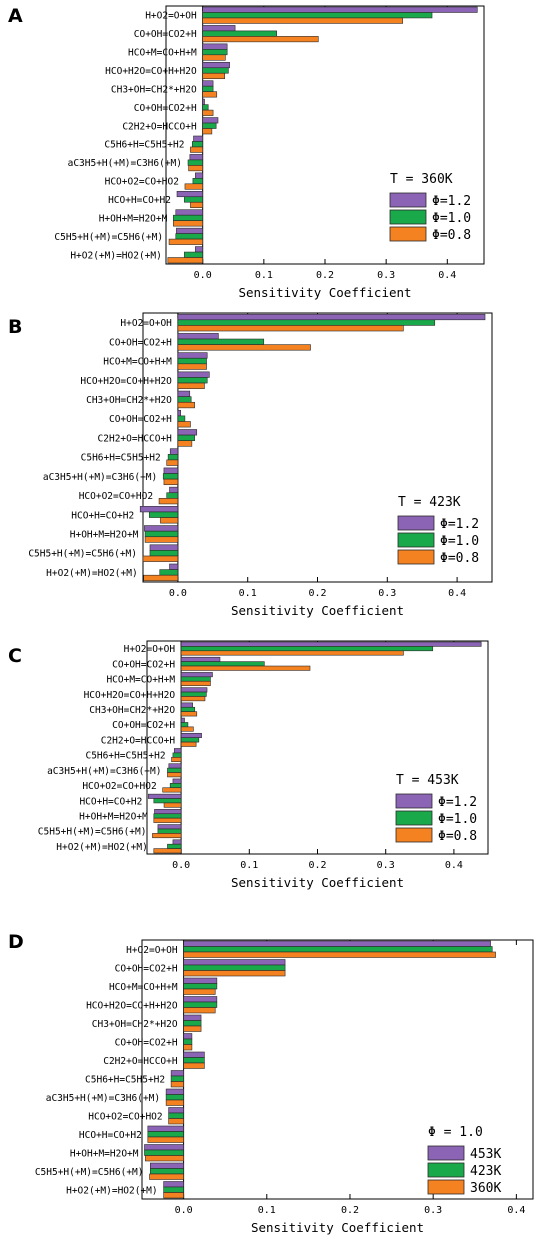 Image resolution: width=540 pixels, height=1238 pixels. What do you see at coordinates (455, 1132) in the screenshot?
I see `legend-title: Φ = 1.0` at bounding box center [455, 1132].